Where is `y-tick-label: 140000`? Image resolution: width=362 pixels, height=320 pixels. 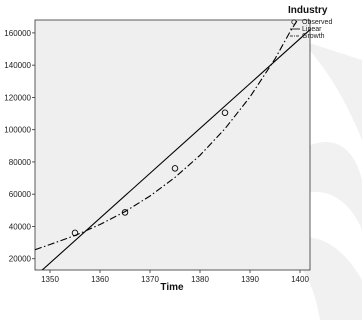 y-tick-label: 140000 is located at coordinates (17, 65).